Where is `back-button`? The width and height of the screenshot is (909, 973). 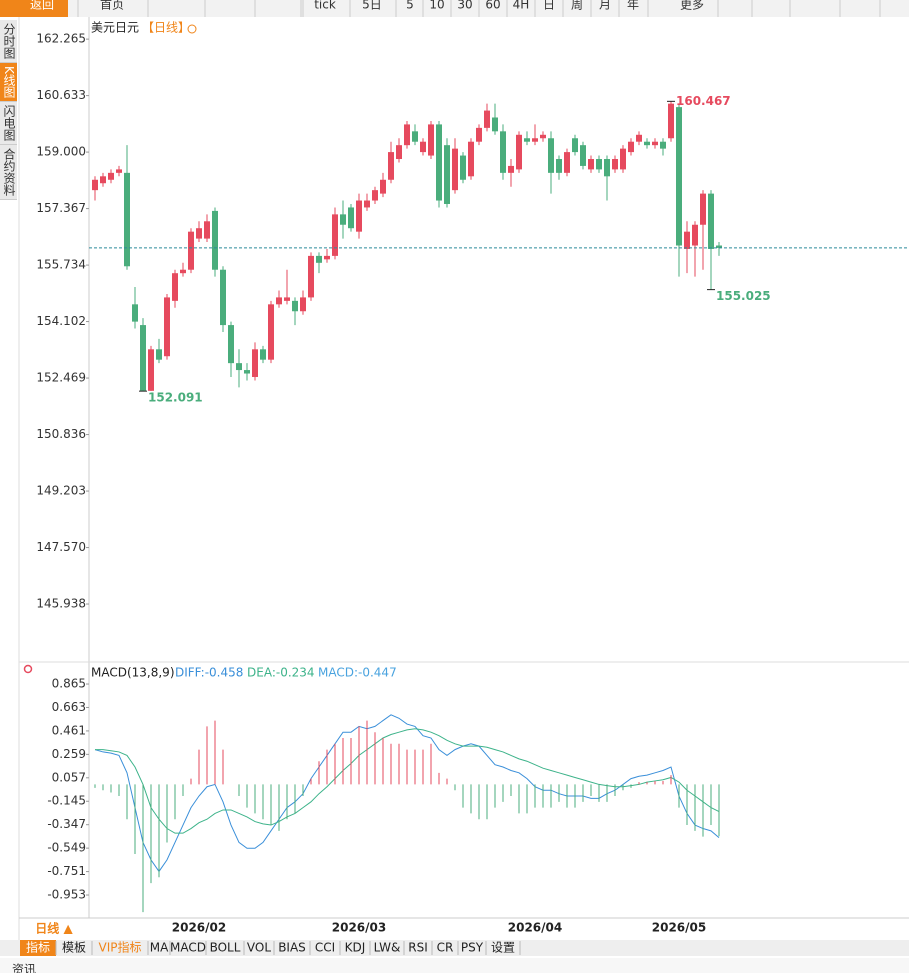
back-button is located at coordinates (34, 8).